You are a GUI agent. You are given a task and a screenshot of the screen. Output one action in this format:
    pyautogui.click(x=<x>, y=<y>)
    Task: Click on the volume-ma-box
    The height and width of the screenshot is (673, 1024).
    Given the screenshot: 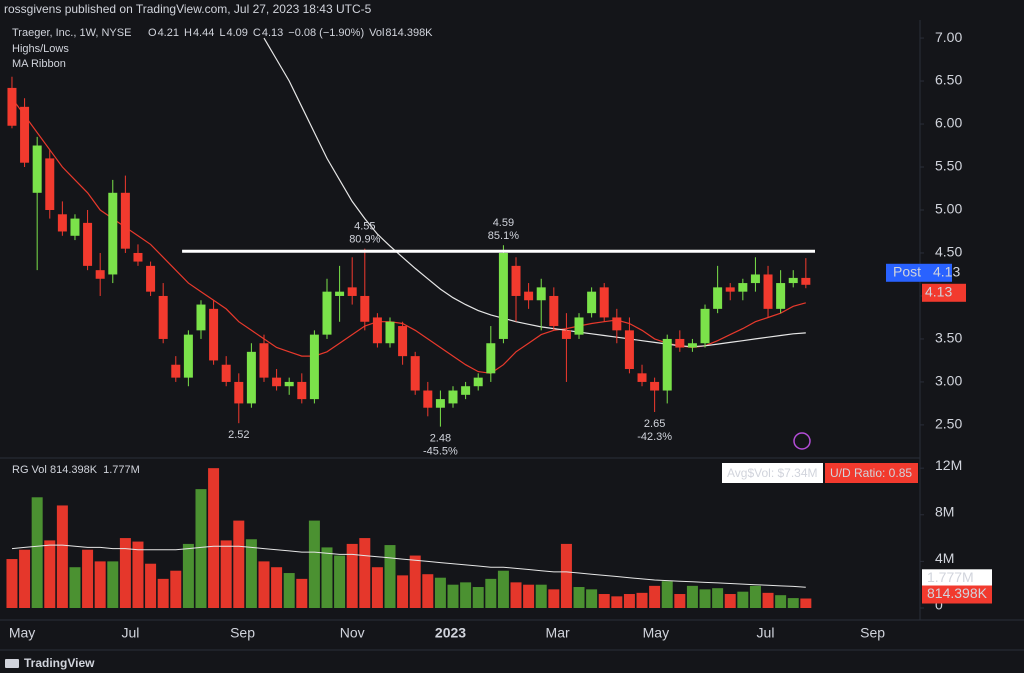 What is the action you would take?
    pyautogui.click(x=957, y=578)
    